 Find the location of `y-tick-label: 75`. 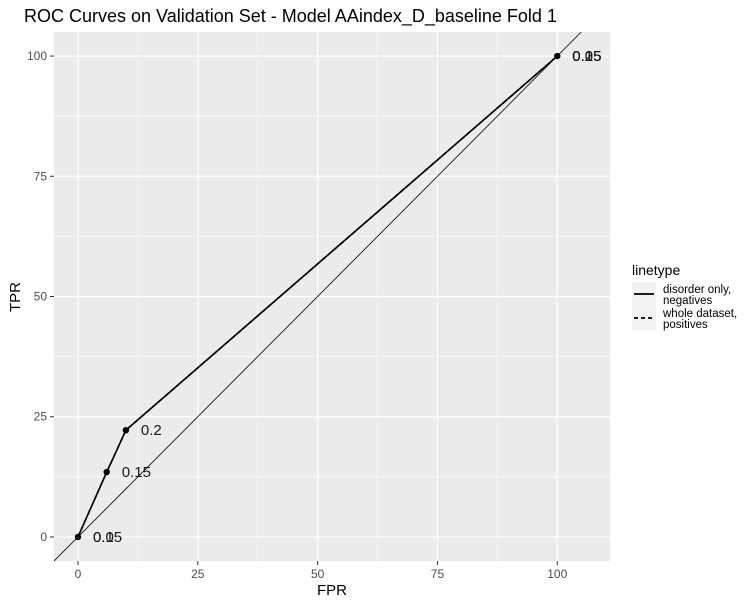

y-tick-label: 75 is located at coordinates (41, 176).